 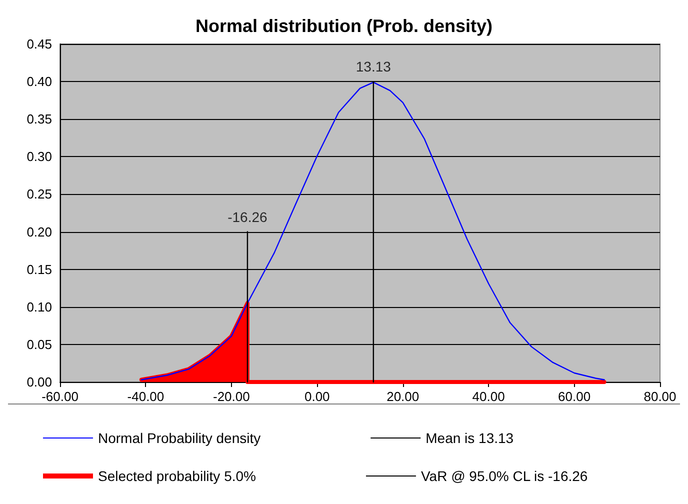 What do you see at coordinates (60, 396) in the screenshot?
I see `x-tick-label: -60.00` at bounding box center [60, 396].